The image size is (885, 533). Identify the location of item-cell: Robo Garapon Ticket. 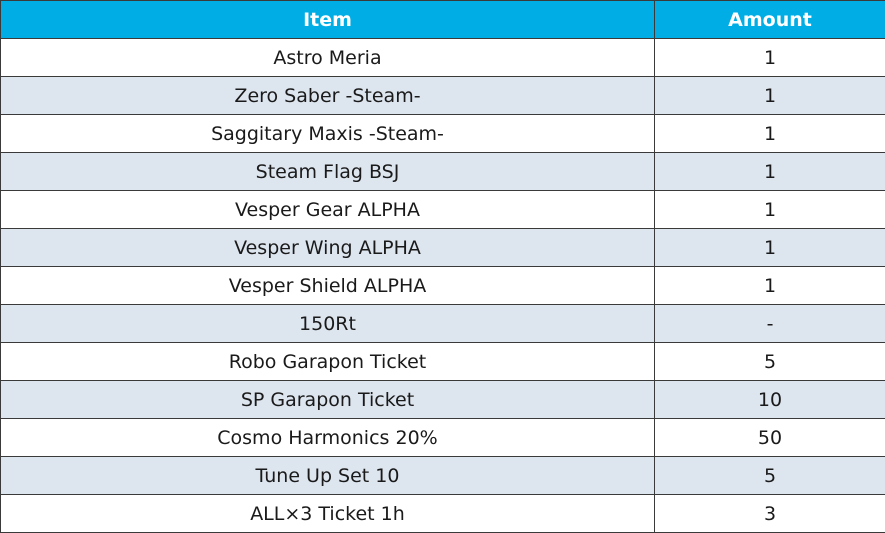
(327, 361).